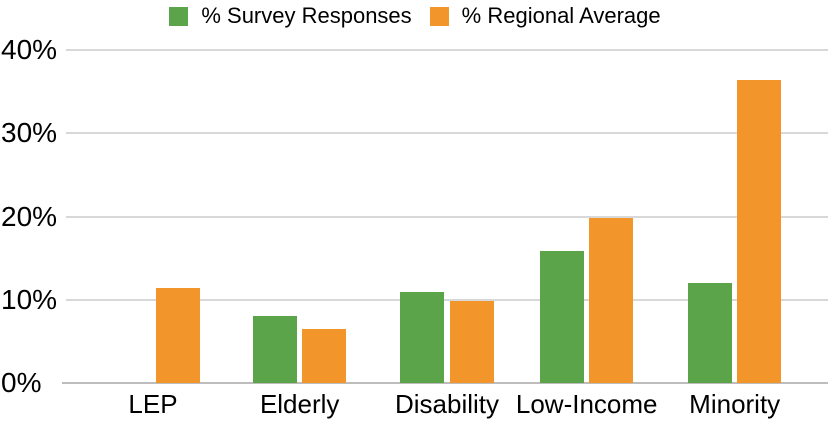 The image size is (830, 423). I want to click on bar--regional-average-disability, so click(471, 341).